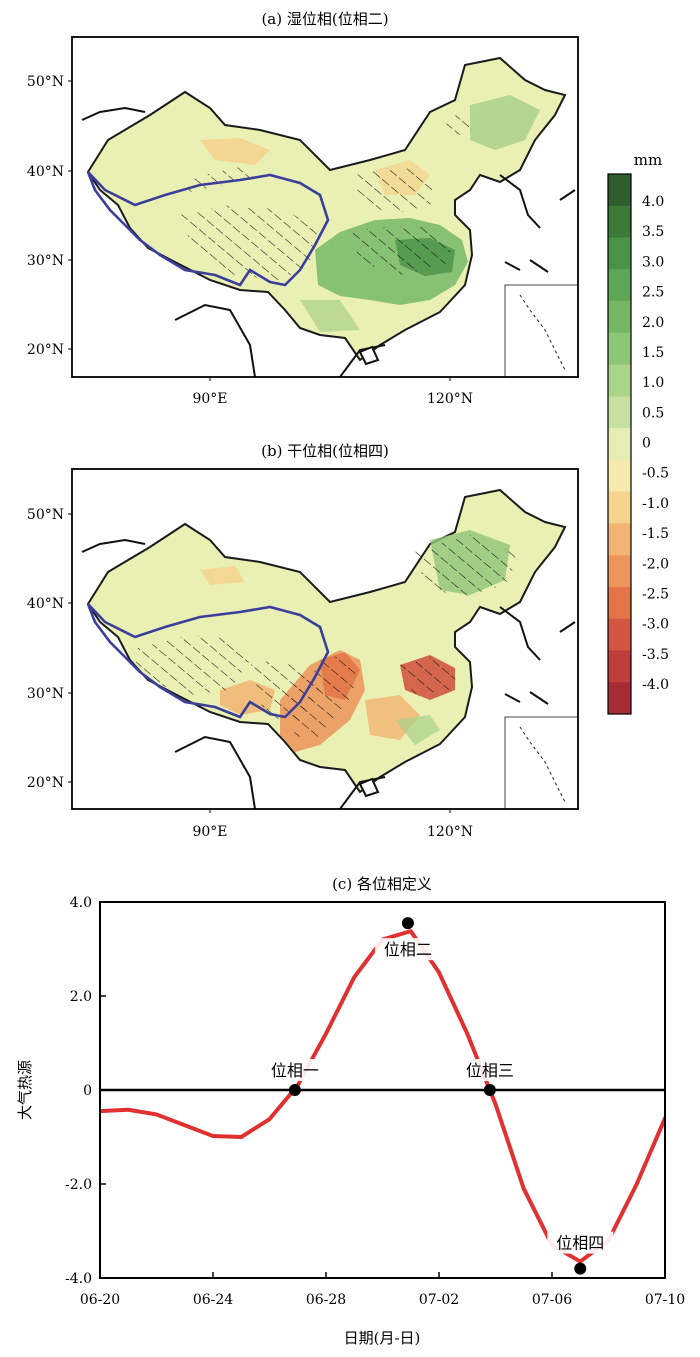  I want to click on x-tick-label: 06-24, so click(213, 1300).